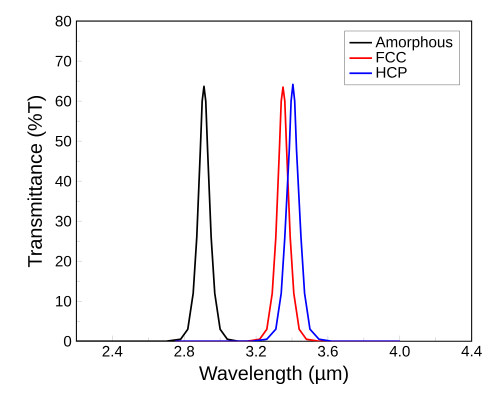 Image resolution: width=498 pixels, height=399 pixels. I want to click on legend-label: Amorphous, so click(413, 43).